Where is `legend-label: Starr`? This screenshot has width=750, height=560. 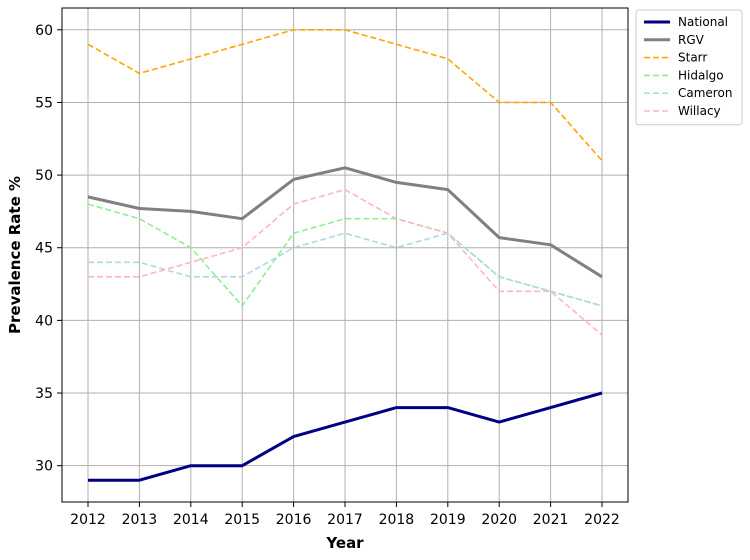
legend-label: Starr is located at coordinates (692, 58).